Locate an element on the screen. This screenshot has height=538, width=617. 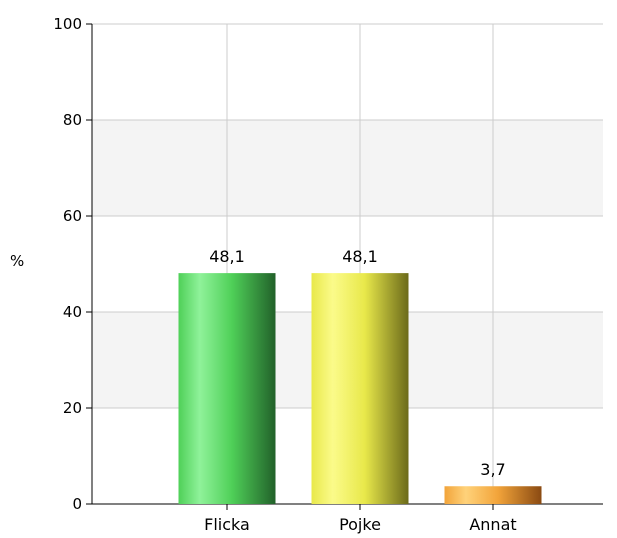
y-tick-label: 60 is located at coordinates (72, 216).